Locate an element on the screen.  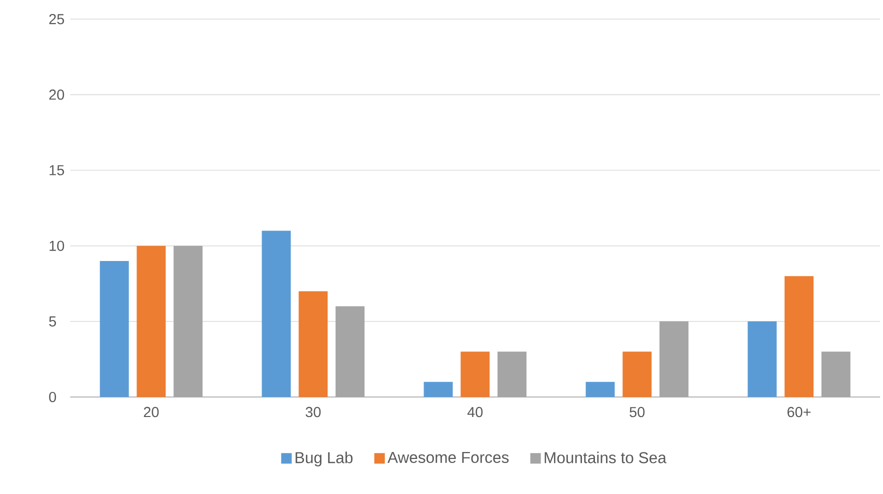
x-tick-label: 20 is located at coordinates (151, 412).